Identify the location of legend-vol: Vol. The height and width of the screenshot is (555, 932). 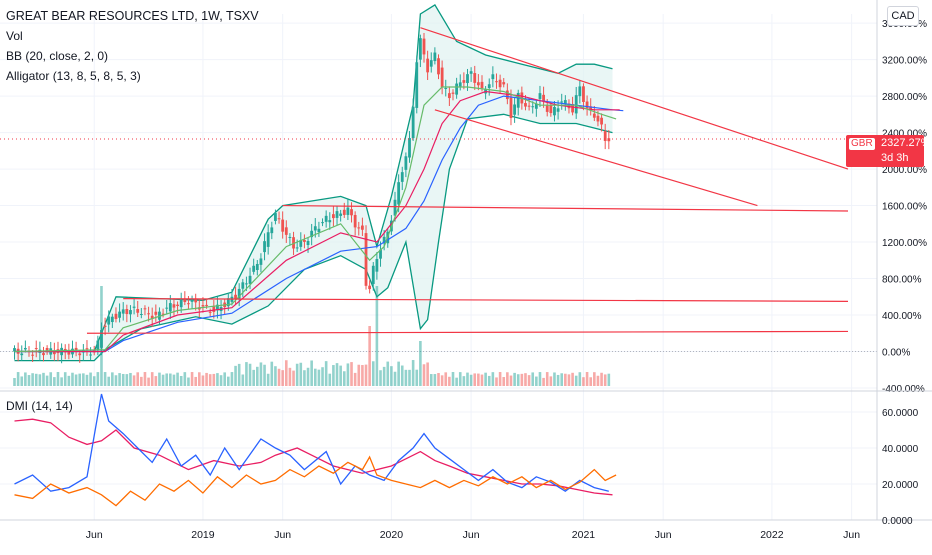
(14, 36).